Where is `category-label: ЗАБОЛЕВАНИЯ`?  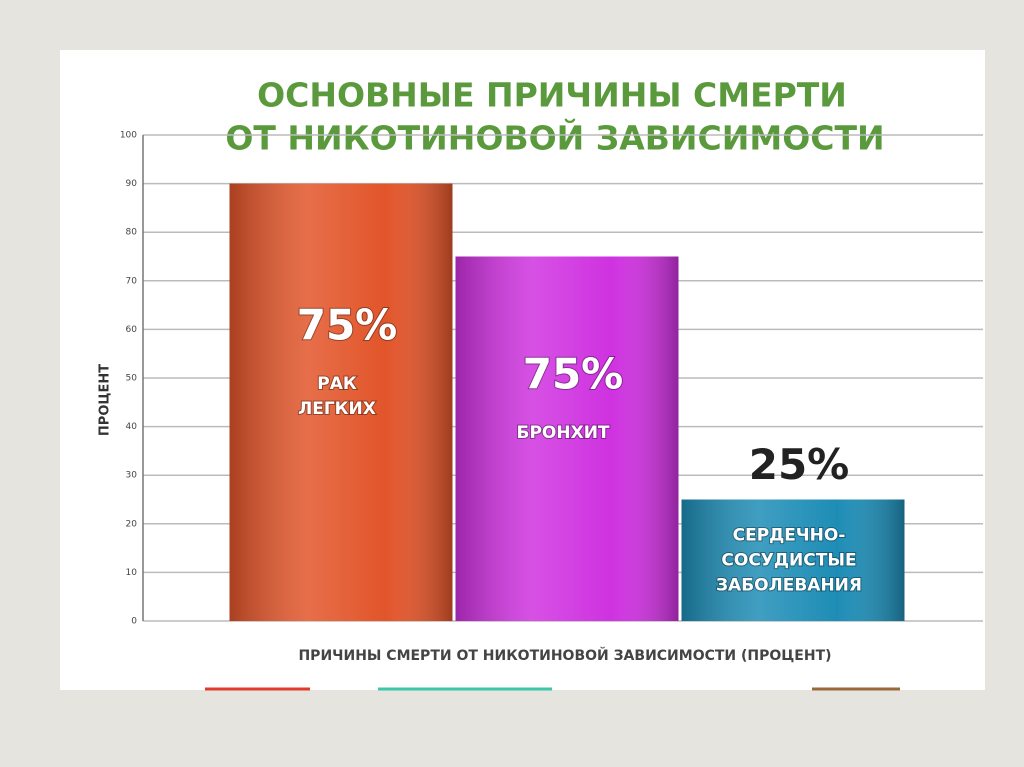 category-label: ЗАБОЛЕВАНИЯ is located at coordinates (789, 586).